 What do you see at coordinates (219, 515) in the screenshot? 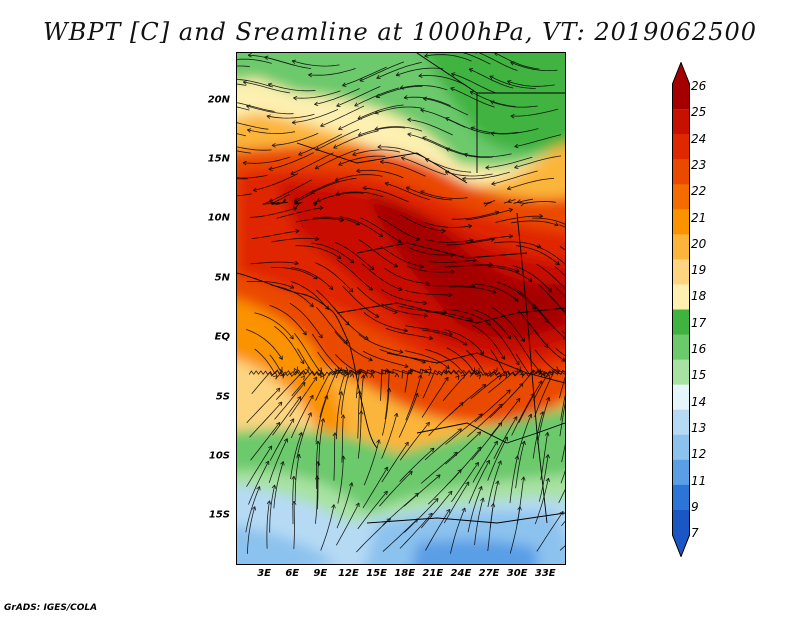
I see `y-tick-label: 15S` at bounding box center [219, 515].